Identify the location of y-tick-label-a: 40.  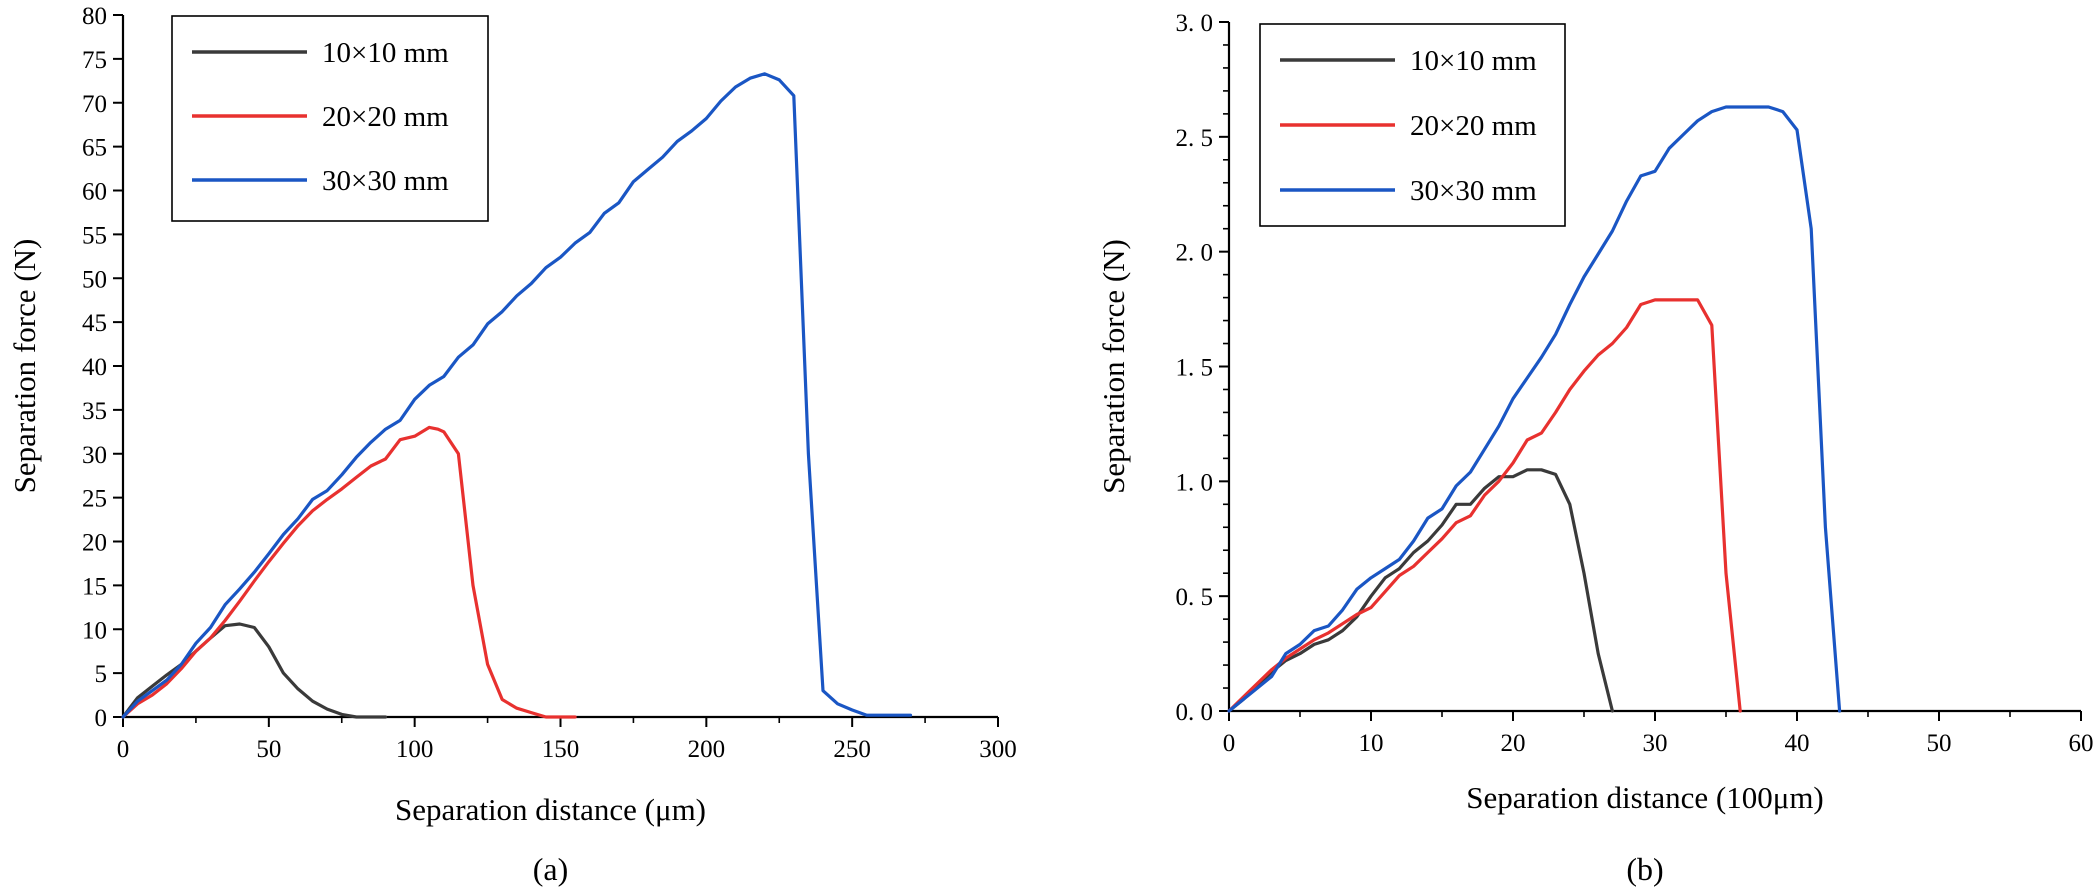
(94, 367).